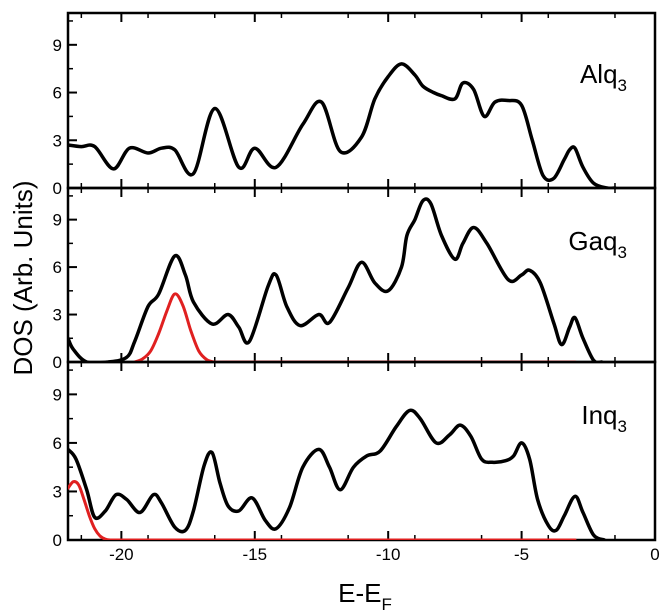 The image size is (661, 615). What do you see at coordinates (23, 277) in the screenshot?
I see `y-axis-label: DOS (Arb. Units)` at bounding box center [23, 277].